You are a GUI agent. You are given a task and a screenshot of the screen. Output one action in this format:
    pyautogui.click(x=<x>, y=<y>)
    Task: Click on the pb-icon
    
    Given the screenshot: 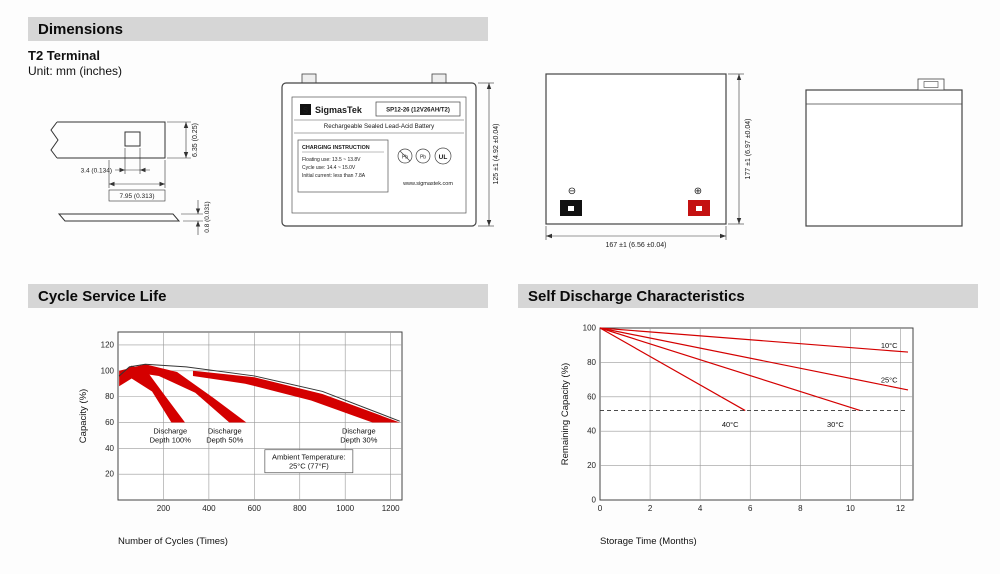 What is the action you would take?
    pyautogui.click(x=423, y=156)
    